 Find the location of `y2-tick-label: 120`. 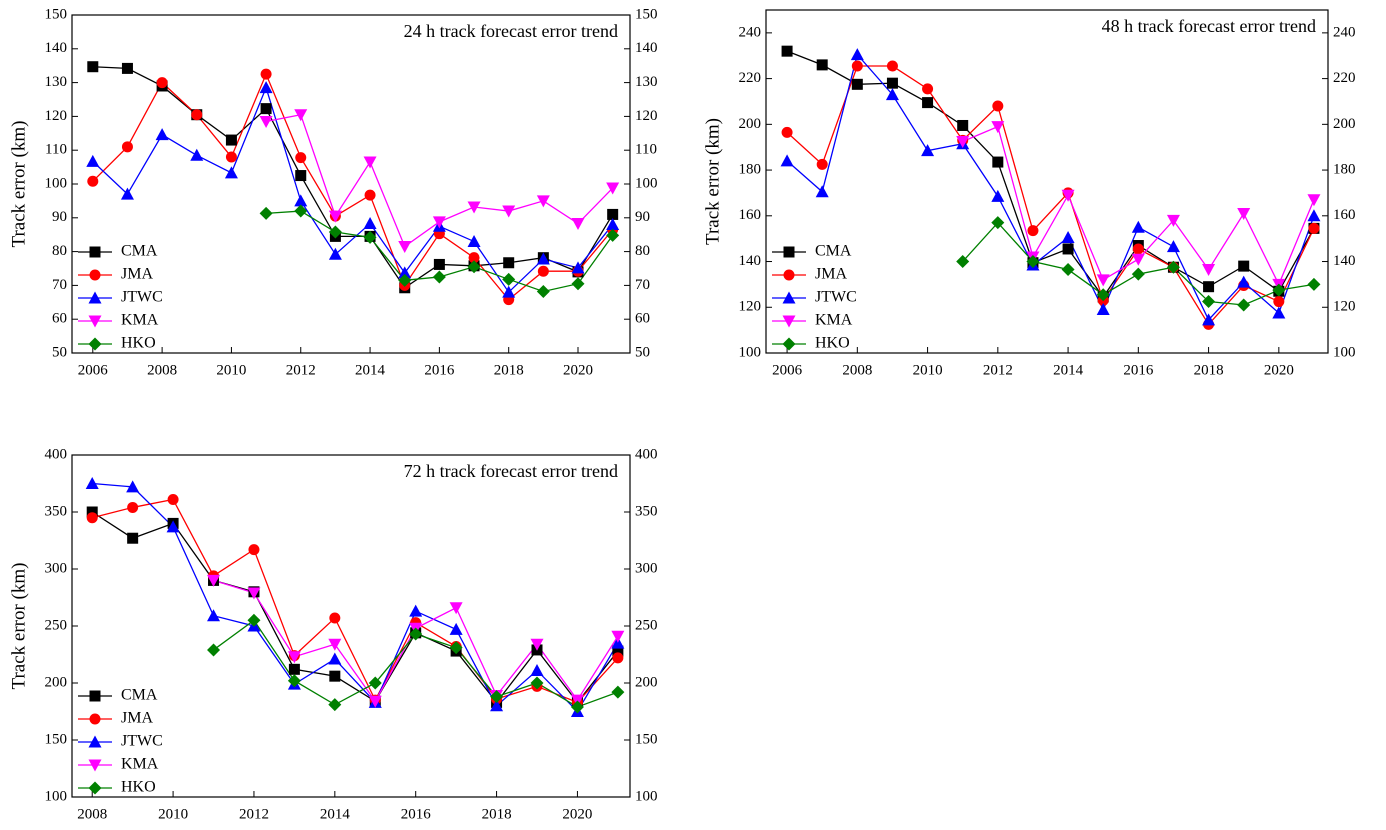

y2-tick-label: 120 is located at coordinates (1344, 307).